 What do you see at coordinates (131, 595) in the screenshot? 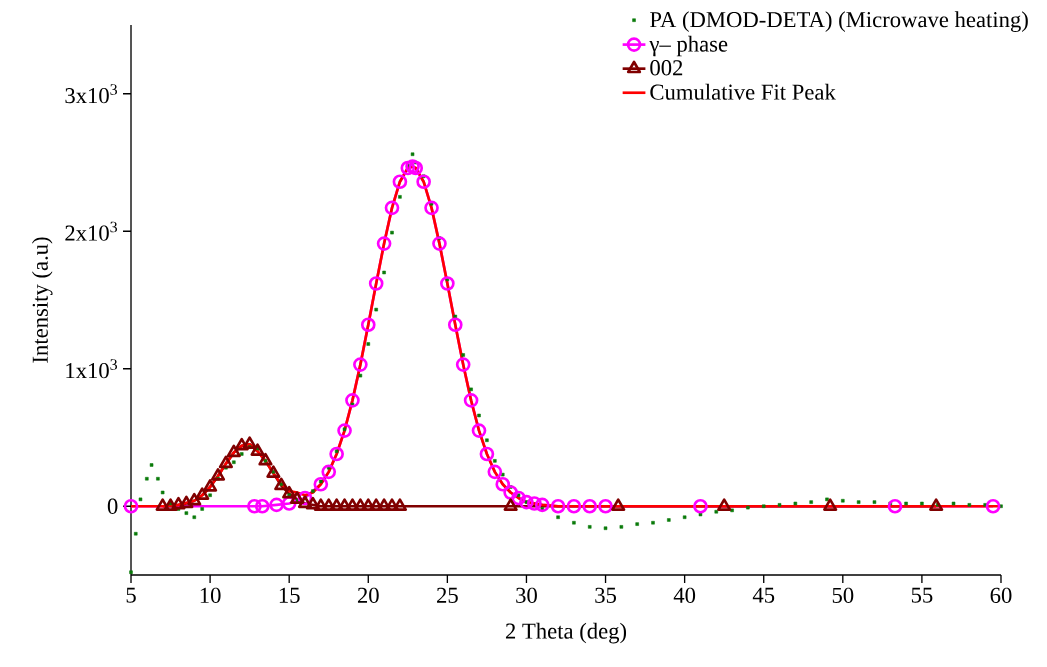
I see `x-tick-label: 5` at bounding box center [131, 595].